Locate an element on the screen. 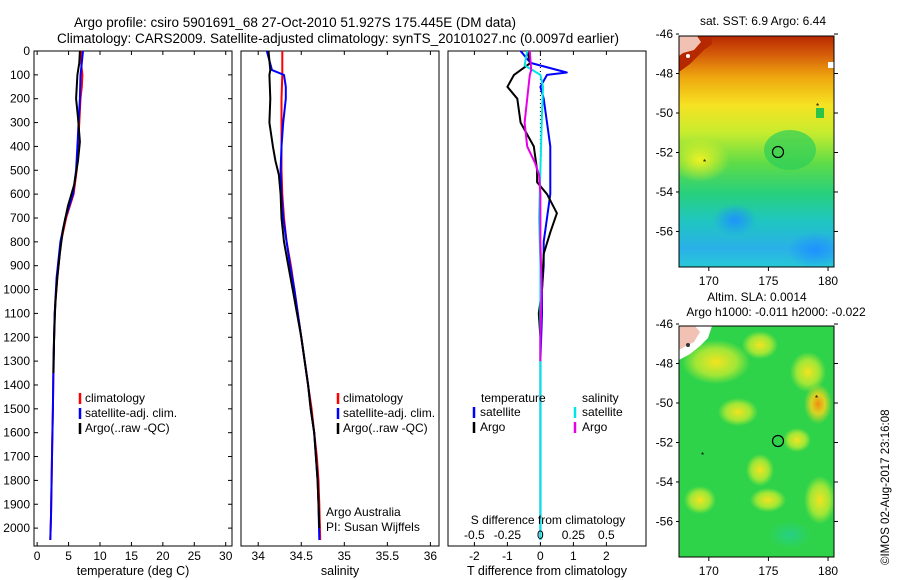 This screenshot has width=900, height=580. sla-argo-position-marker is located at coordinates (778, 441).